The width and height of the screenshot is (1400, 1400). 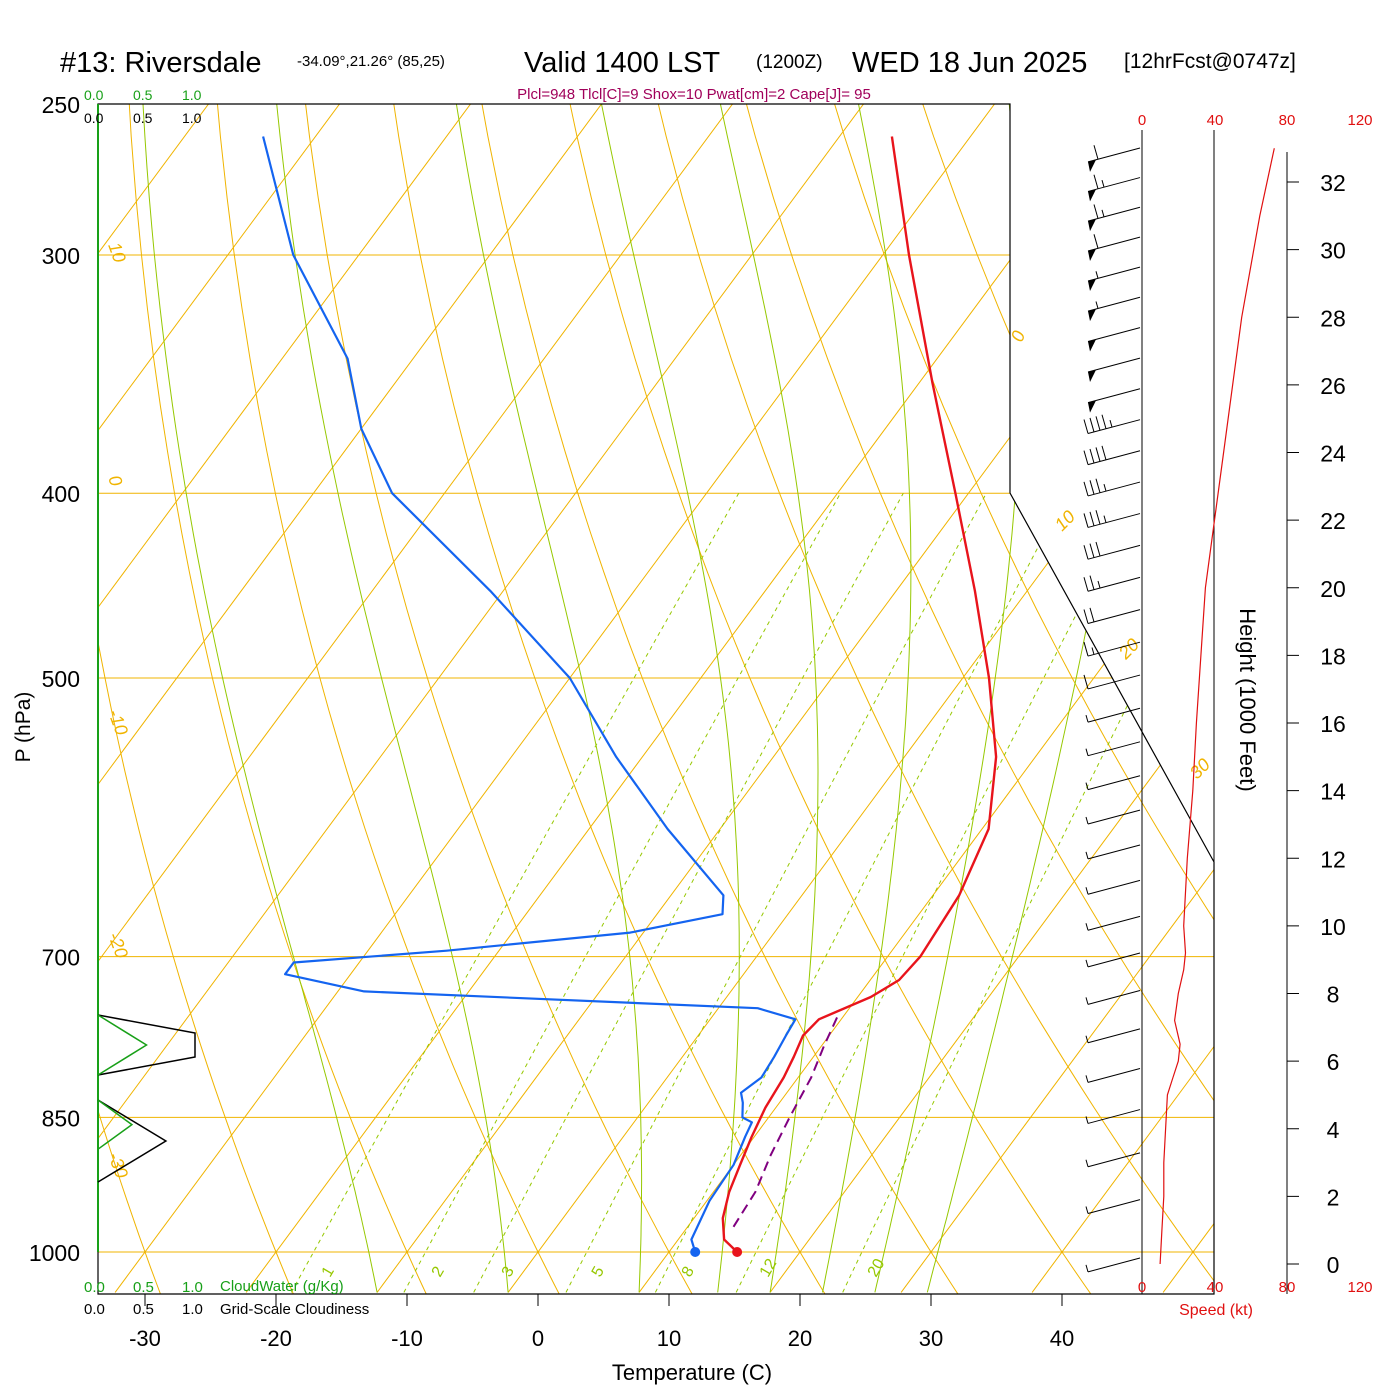 I want to click on mixing-ratio-label: 5, so click(x=598, y=1272).